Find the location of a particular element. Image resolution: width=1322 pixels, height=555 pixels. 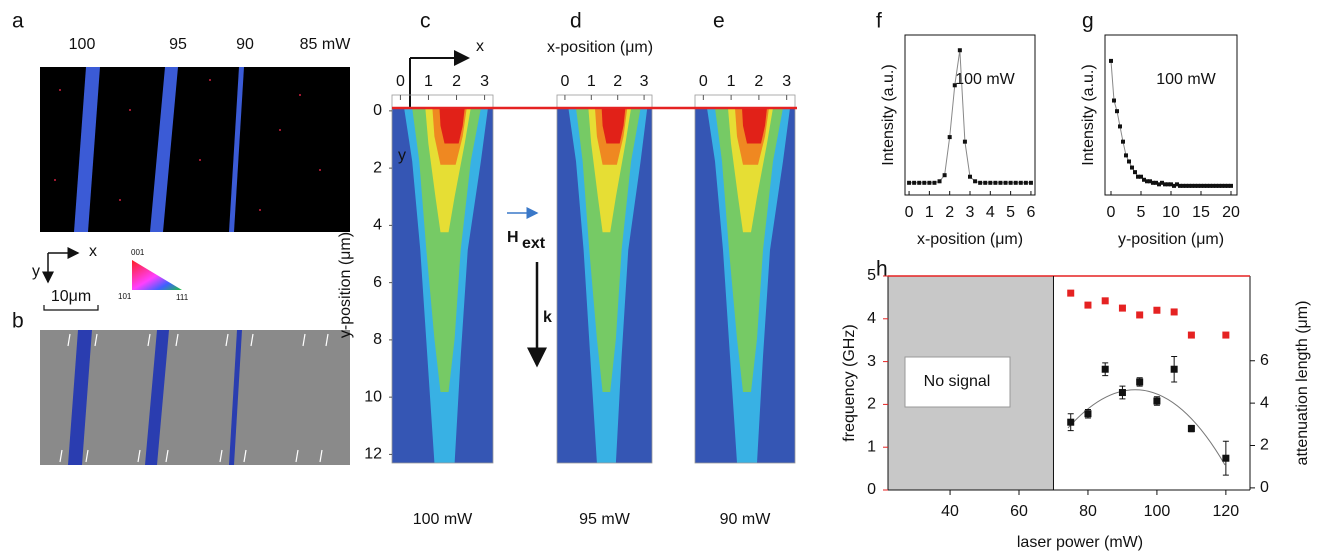

y-axis-label: Intensity (a.u.) is located at coordinates (888, 114).